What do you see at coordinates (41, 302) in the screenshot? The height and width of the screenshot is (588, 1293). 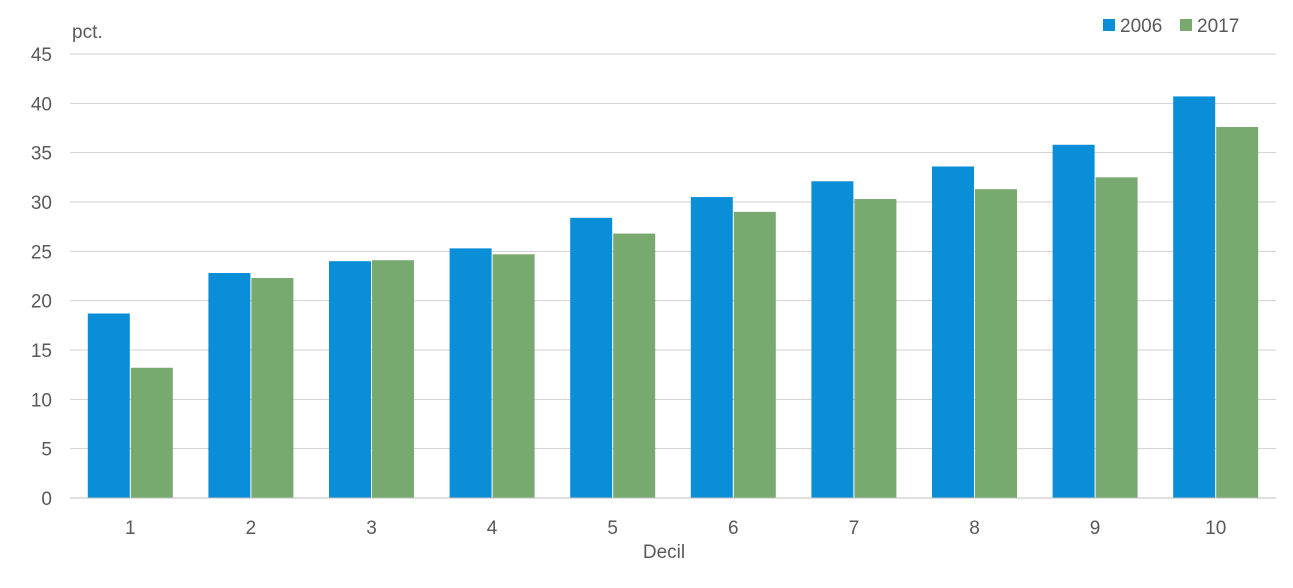 I see `y-tick-label: 20` at bounding box center [41, 302].